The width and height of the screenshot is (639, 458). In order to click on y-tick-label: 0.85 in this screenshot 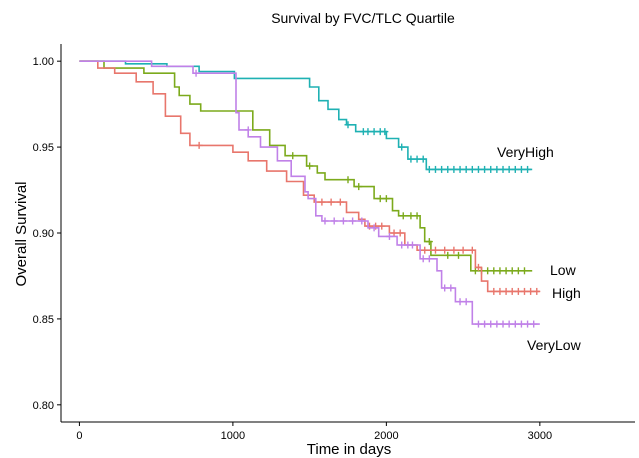, I will do `click(43, 320)`.